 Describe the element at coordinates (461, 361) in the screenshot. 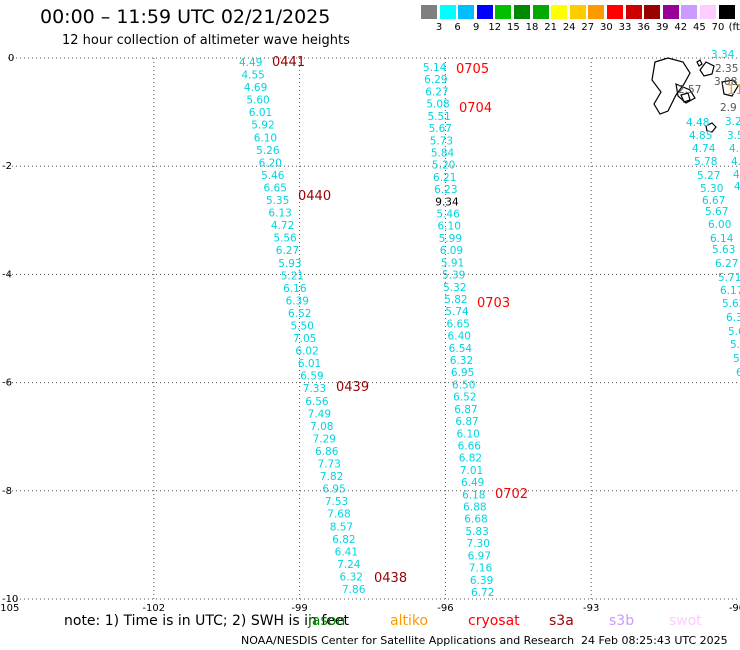

I see `wave-height-value: 6.32` at that location.